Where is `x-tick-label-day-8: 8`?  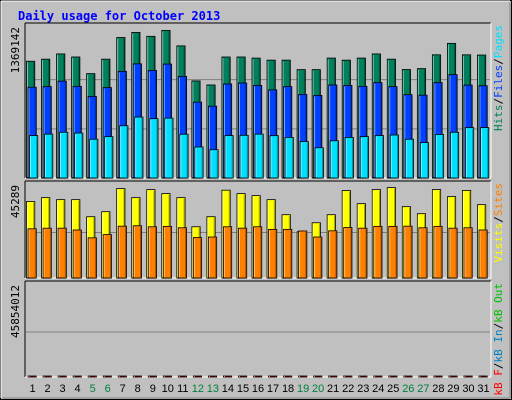
x-tick-label-day-8: 8 is located at coordinates (138, 389).